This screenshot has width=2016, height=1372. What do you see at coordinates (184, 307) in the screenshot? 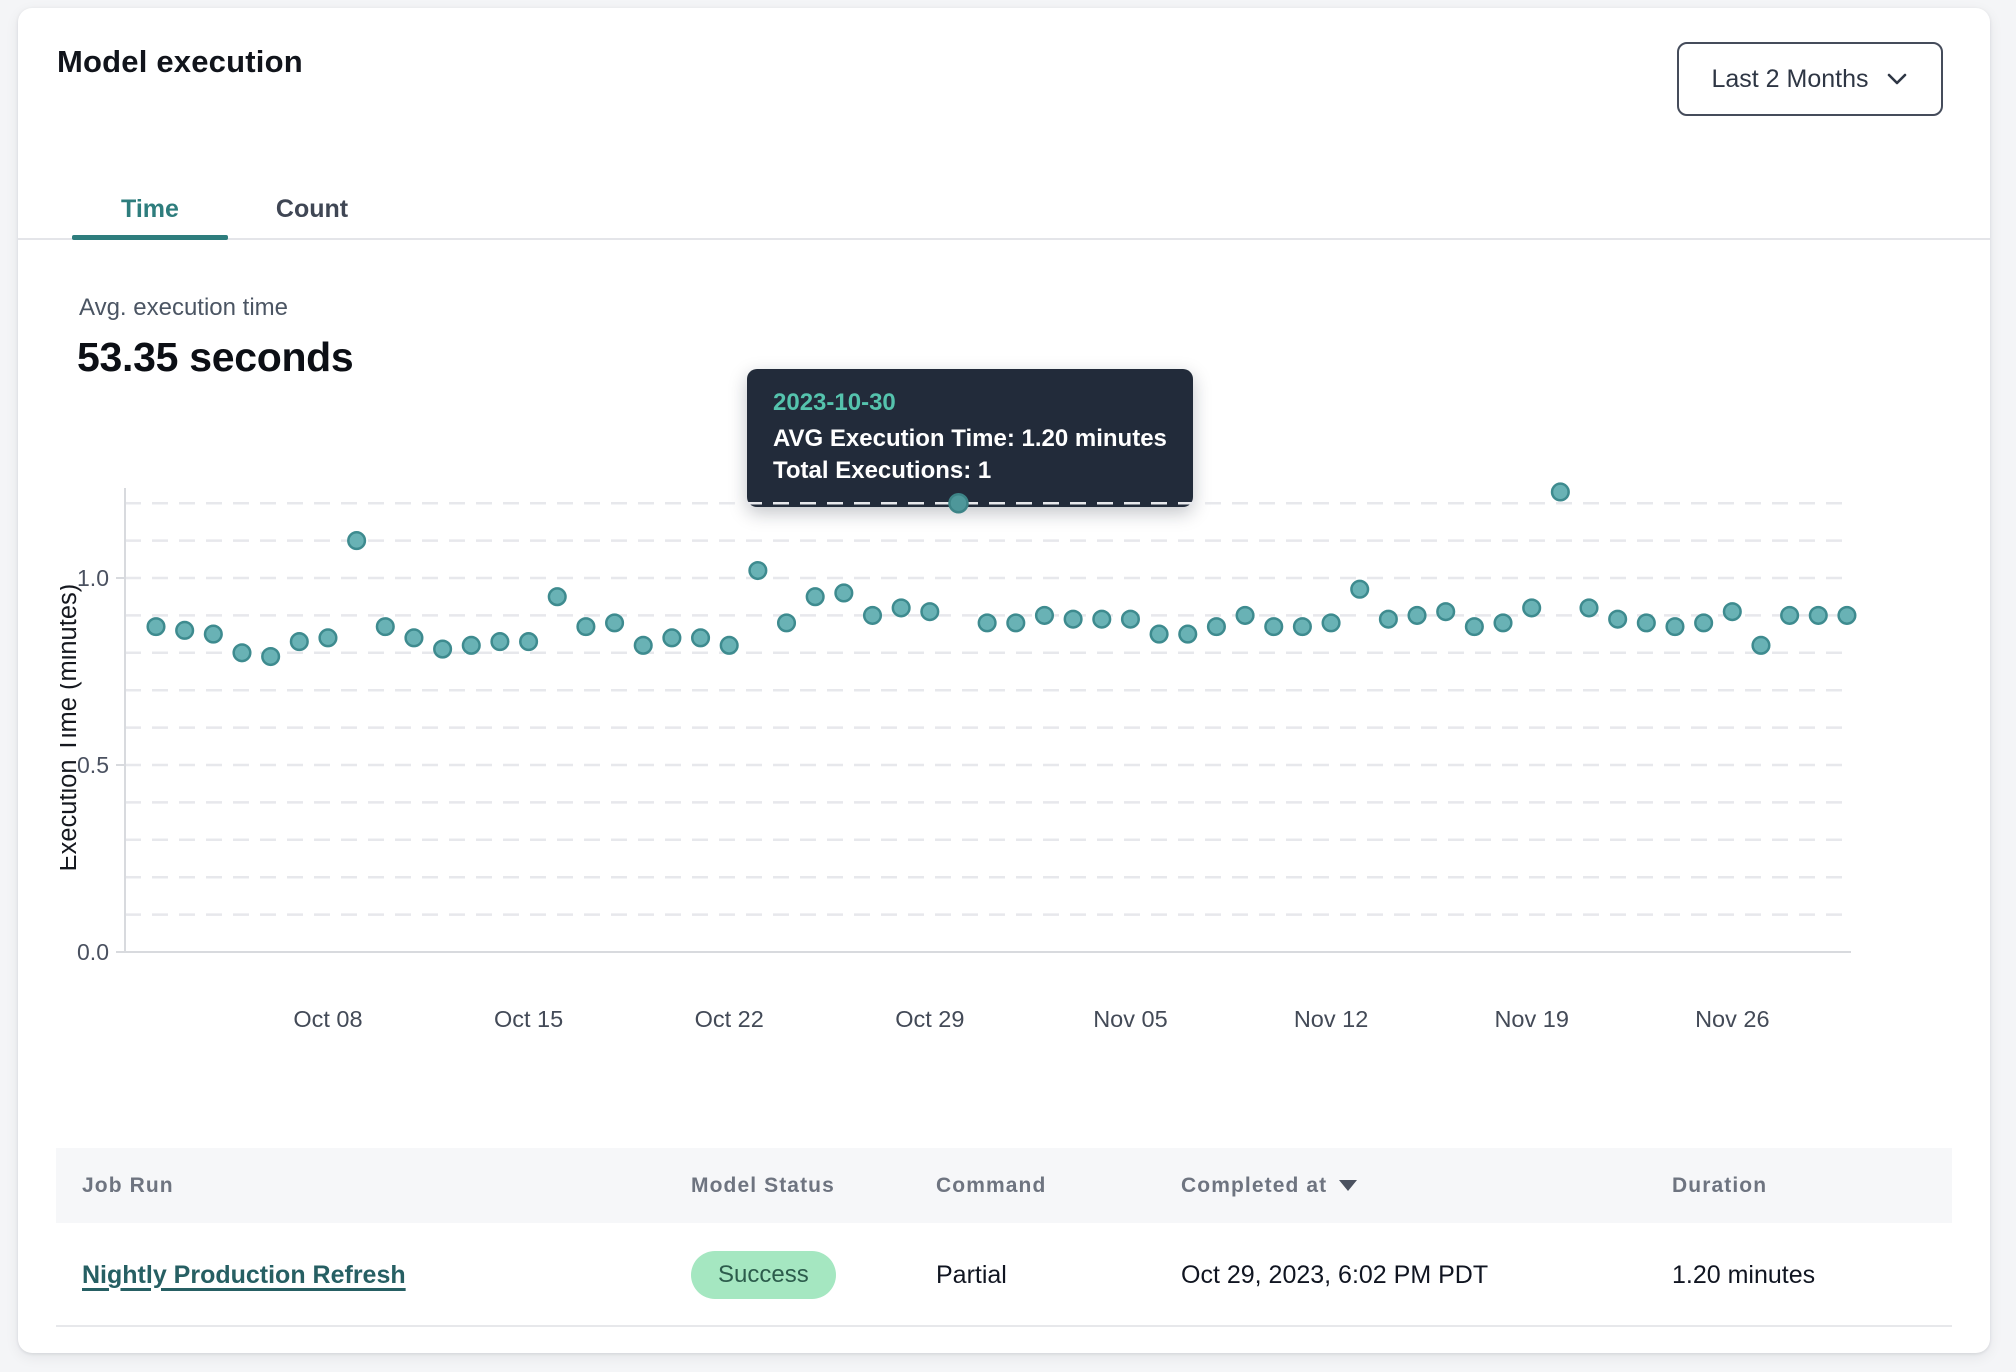
I see `avg-execution-time-label: Avg. execution time` at bounding box center [184, 307].